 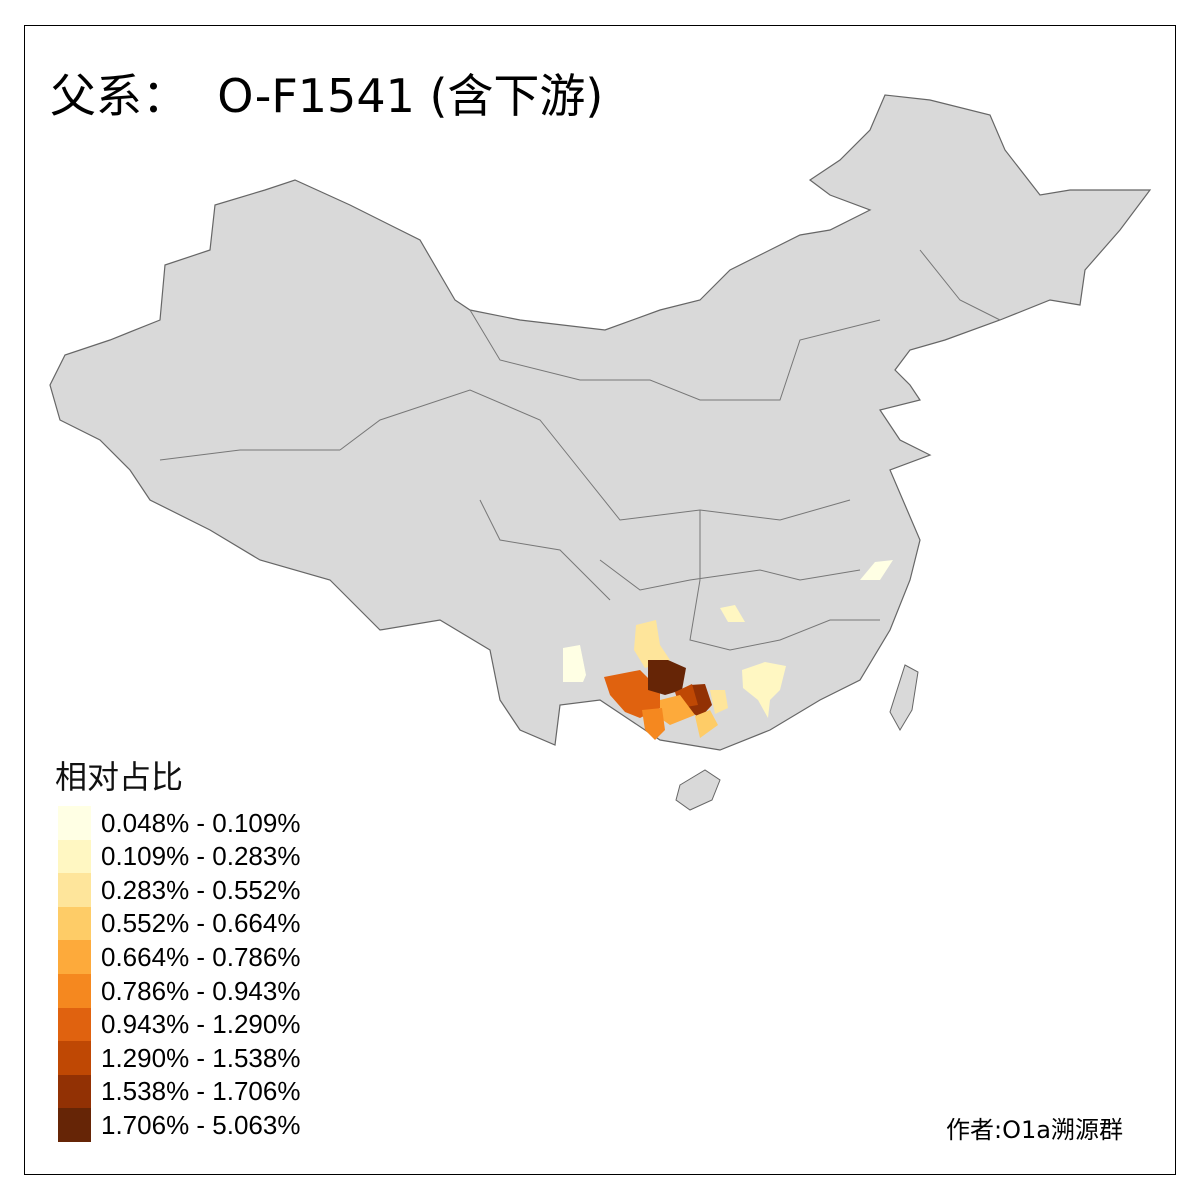 I want to click on map-title: 父系： O-F1541 (含下游), so click(x=327, y=96).